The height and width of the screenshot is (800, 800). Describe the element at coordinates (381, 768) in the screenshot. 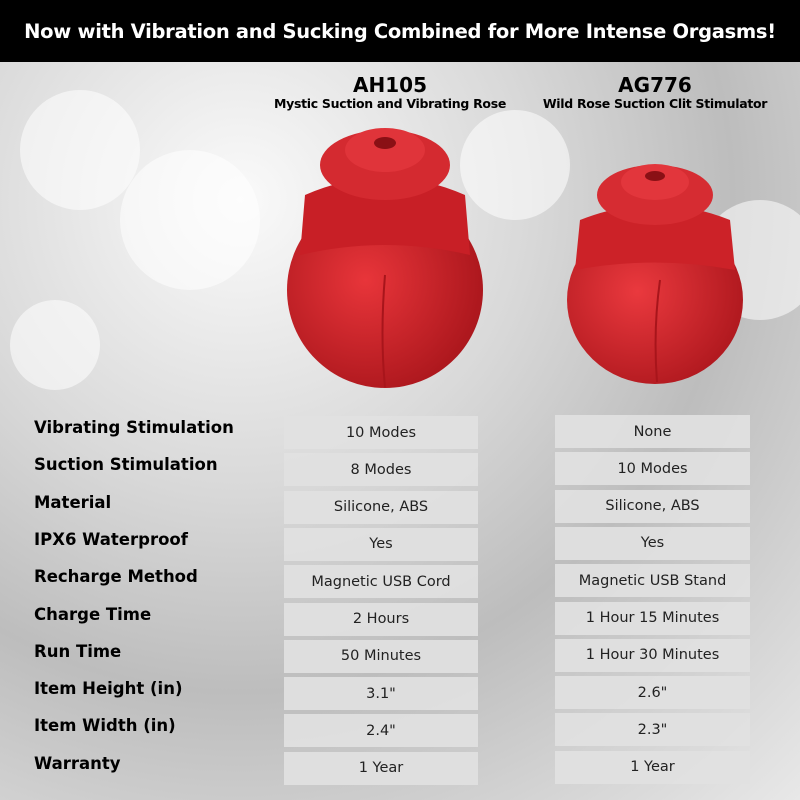

I see `cell-ah105: 1 Year` at that location.